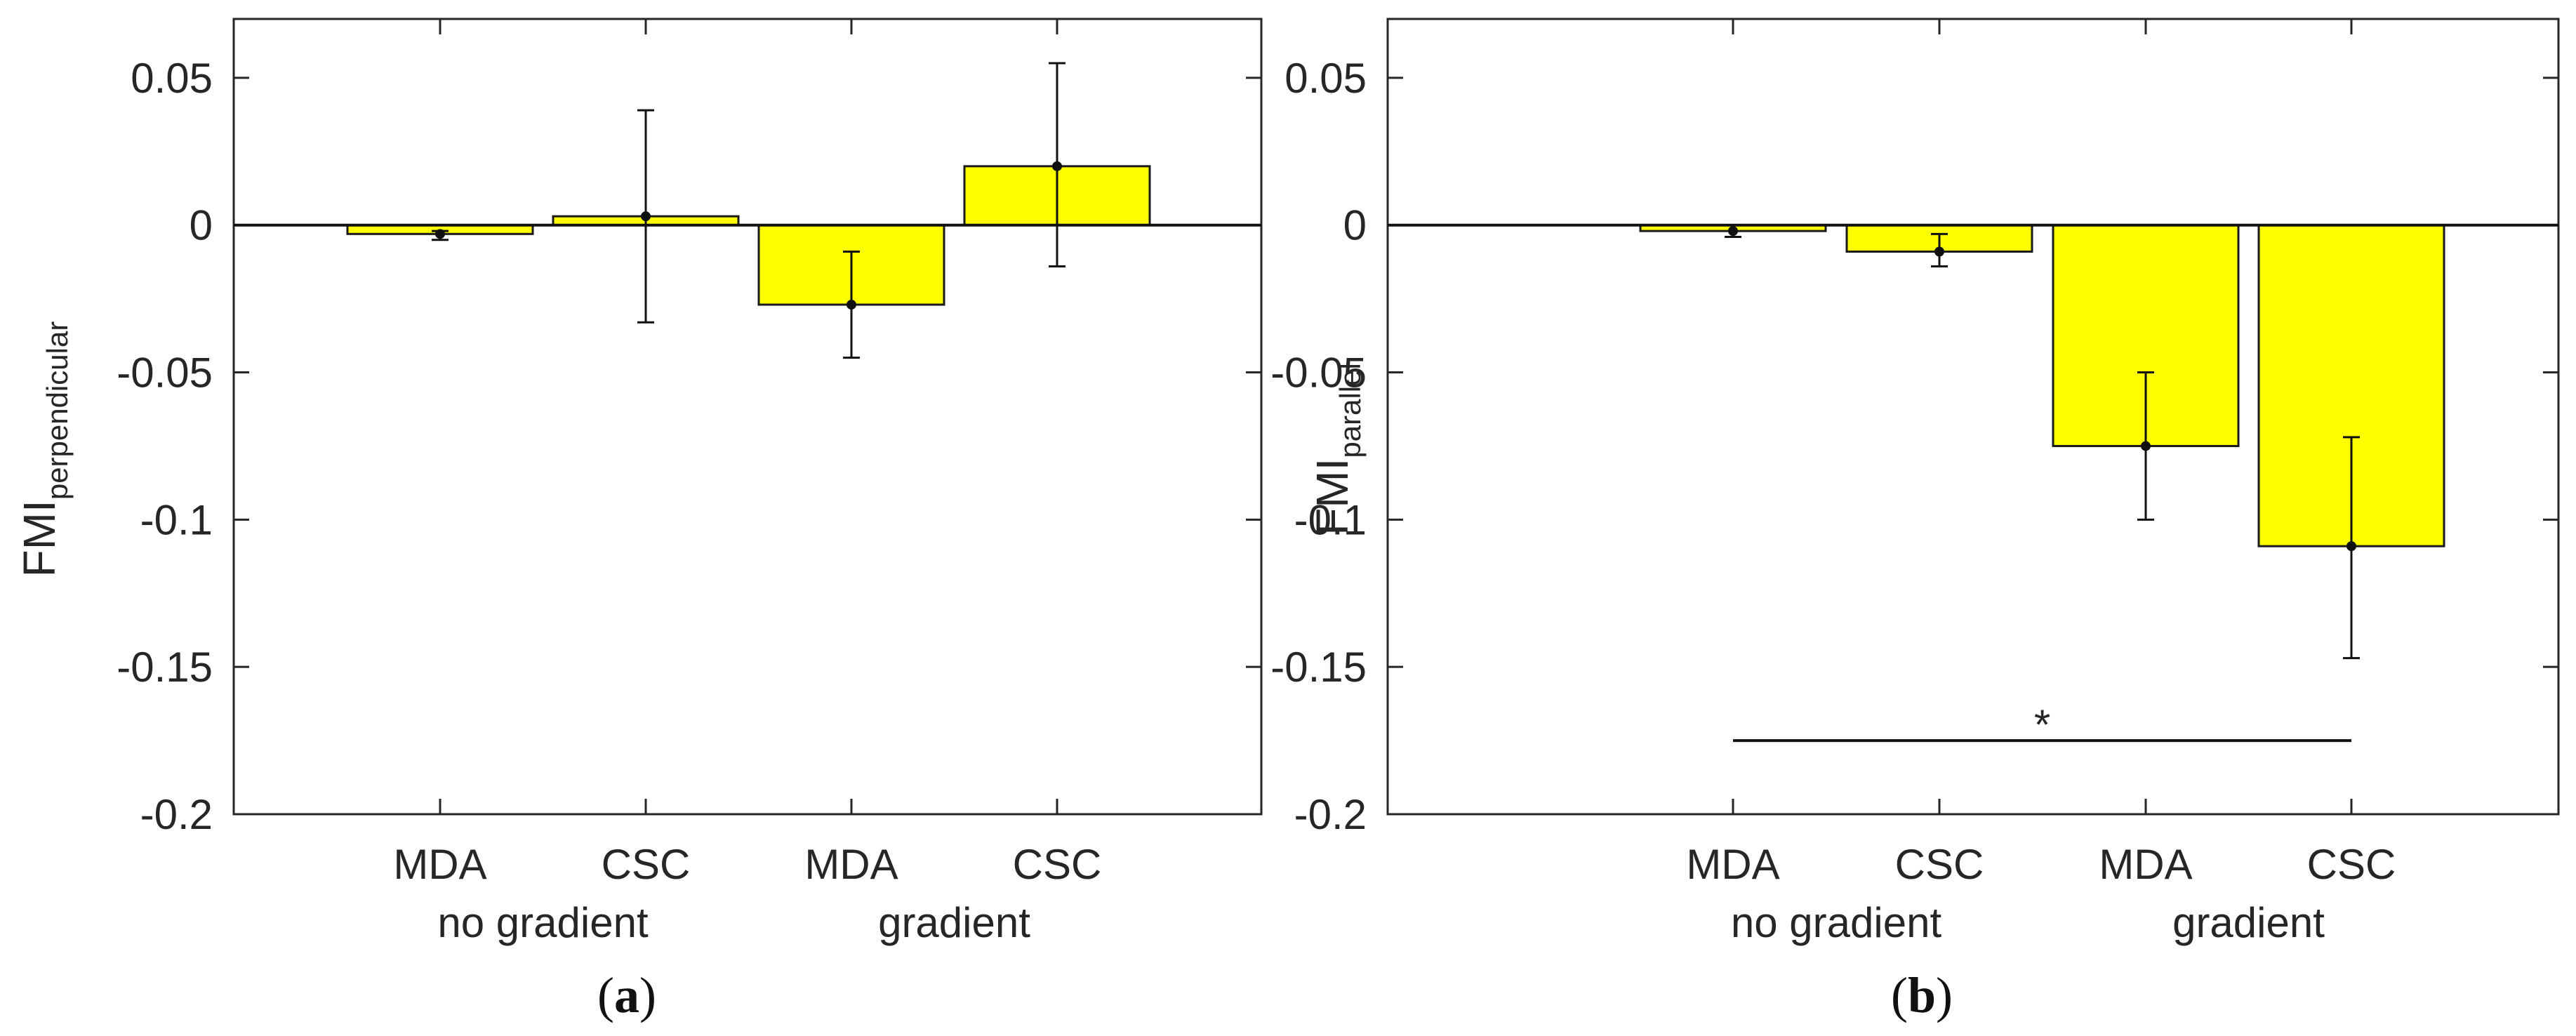 The image size is (2576, 1036). What do you see at coordinates (58, 410) in the screenshot?
I see `y-axis-label-sub: perpendicular` at bounding box center [58, 410].